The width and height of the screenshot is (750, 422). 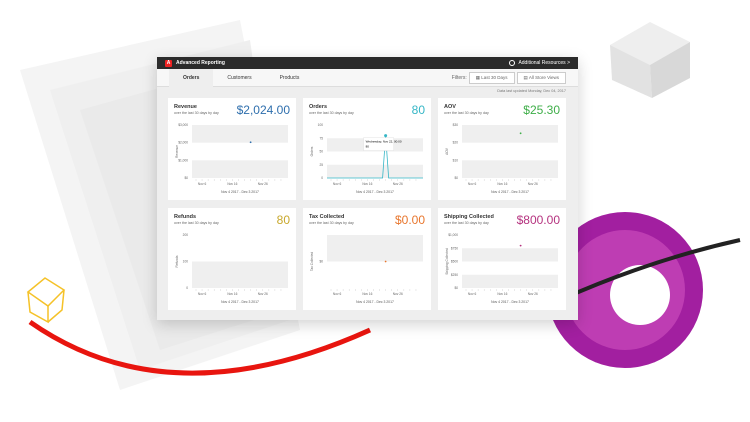 What do you see at coordinates (177, 151) in the screenshot?
I see `y-axis-label: Revenue` at bounding box center [177, 151].